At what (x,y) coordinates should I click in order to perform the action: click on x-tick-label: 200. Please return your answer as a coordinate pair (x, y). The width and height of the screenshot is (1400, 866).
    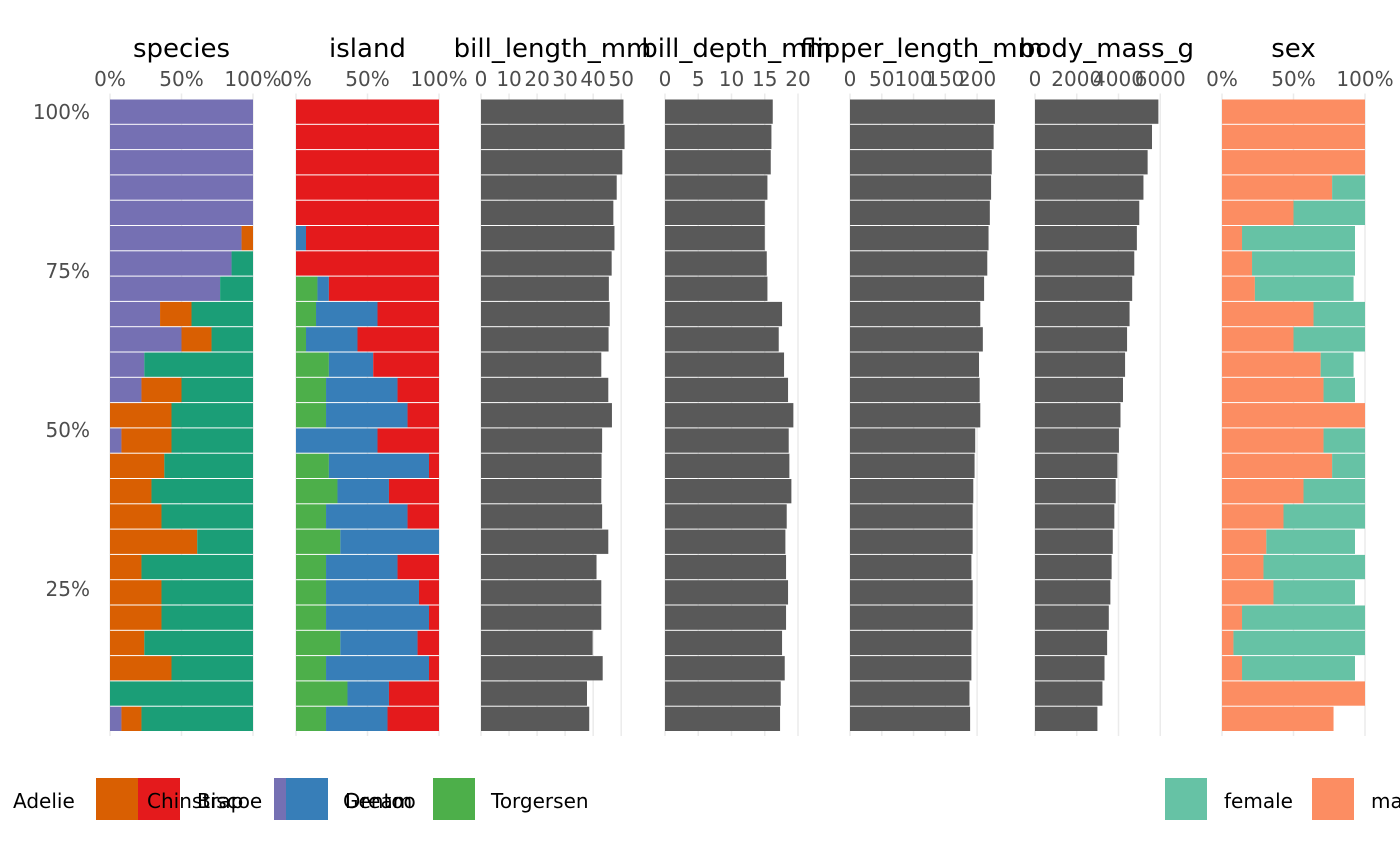
    Looking at the image, I should click on (977, 79).